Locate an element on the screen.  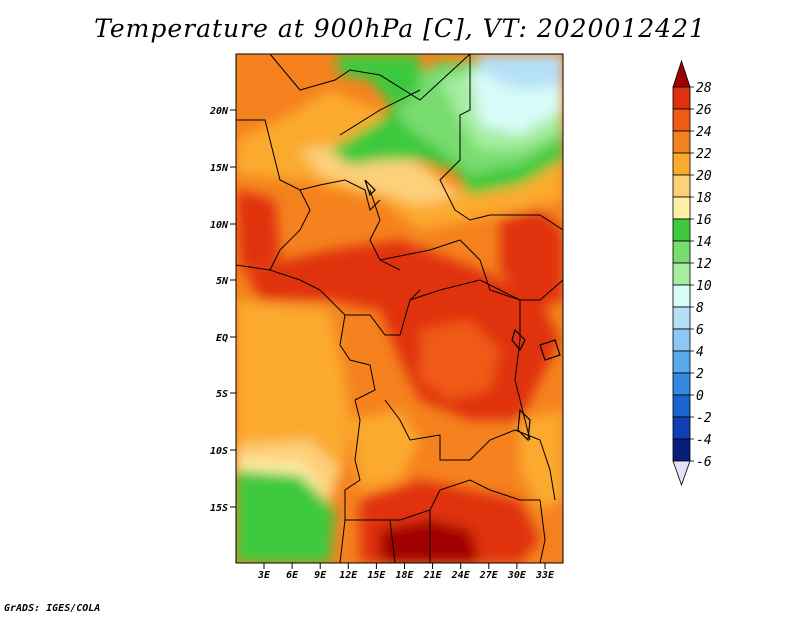
lon-tick-label: 9E is located at coordinates (320, 575).